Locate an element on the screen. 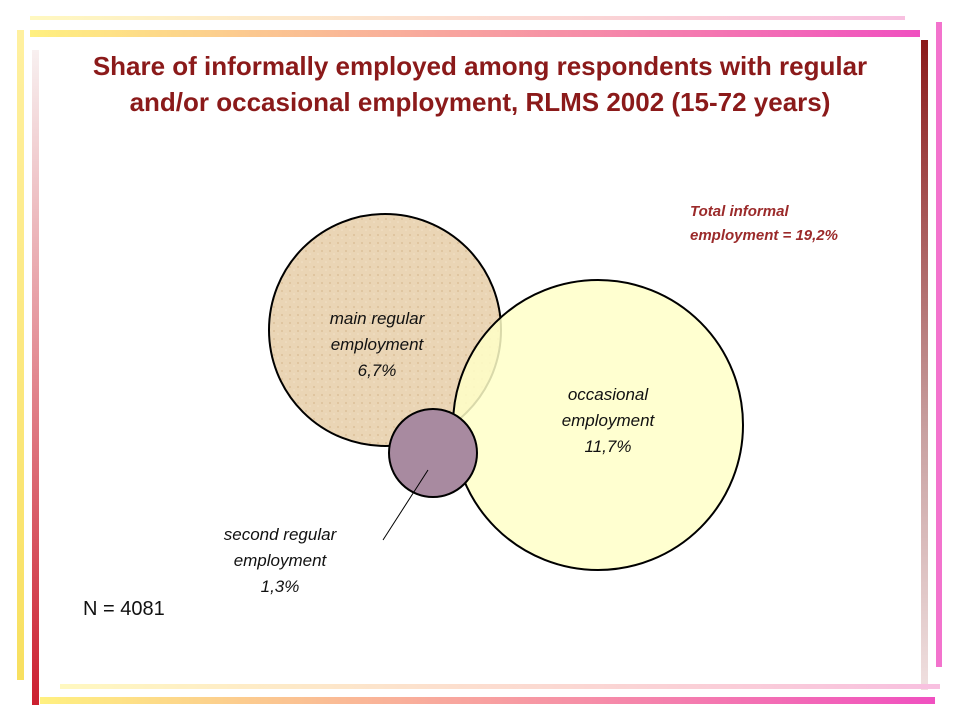  top-line is located at coordinates (467, 18).